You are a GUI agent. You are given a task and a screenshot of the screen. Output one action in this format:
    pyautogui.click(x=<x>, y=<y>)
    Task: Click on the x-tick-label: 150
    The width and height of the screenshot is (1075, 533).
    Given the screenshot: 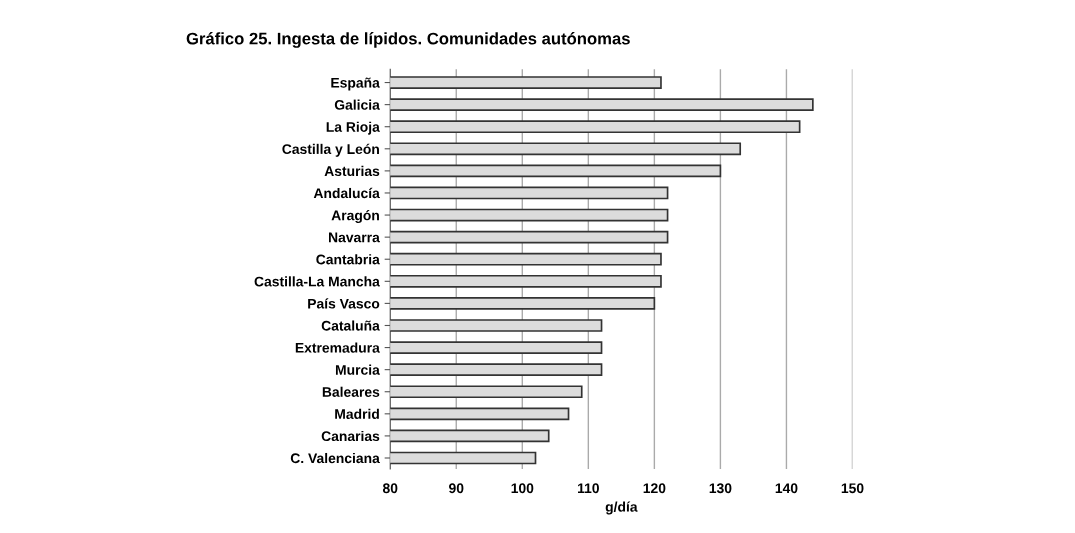 What is the action you would take?
    pyautogui.click(x=852, y=488)
    